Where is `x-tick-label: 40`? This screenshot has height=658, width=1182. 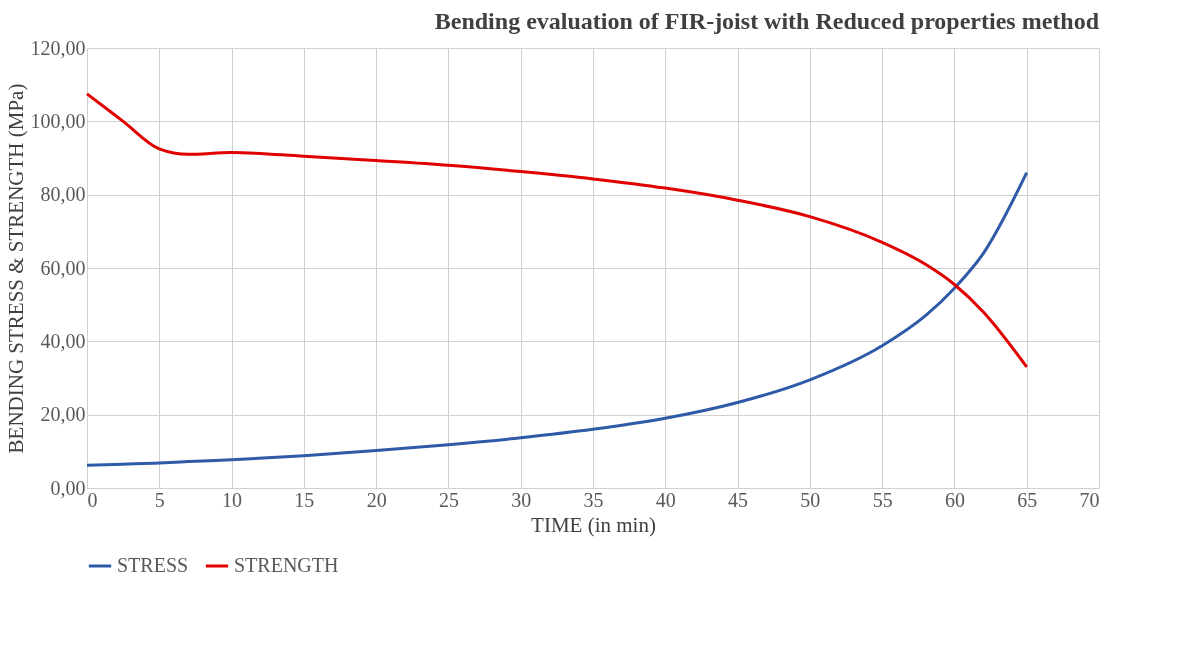
x-tick-label: 40 is located at coordinates (665, 499).